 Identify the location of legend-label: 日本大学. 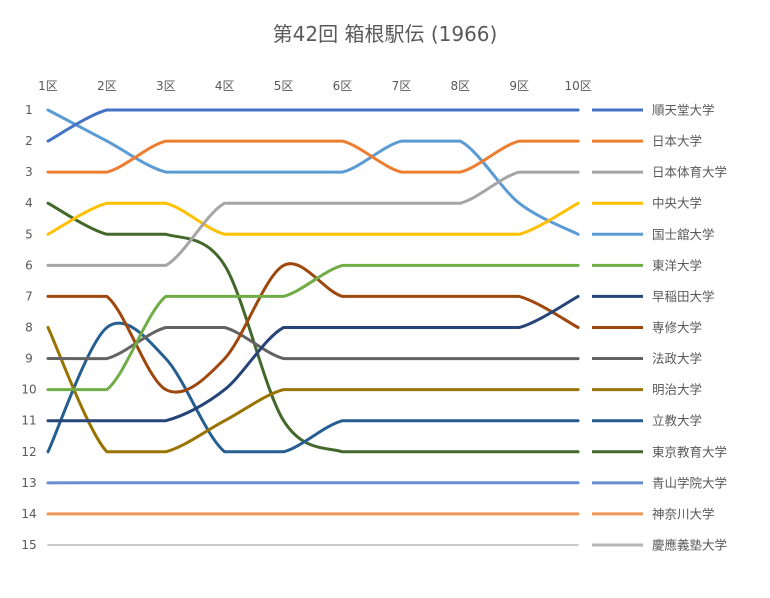
(677, 141).